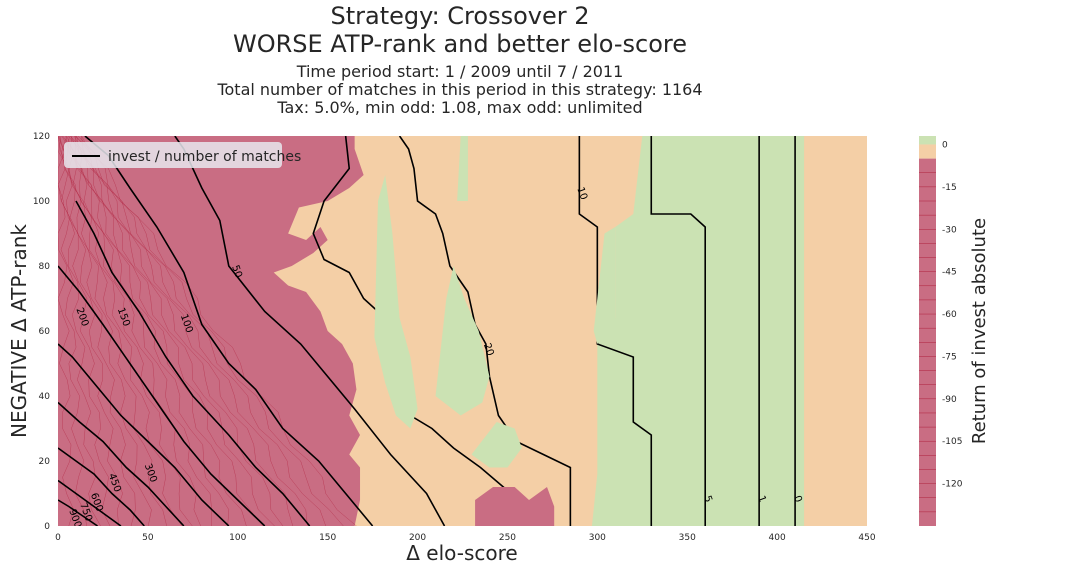  What do you see at coordinates (45, 332) in the screenshot?
I see `y-tick-label: 60` at bounding box center [45, 332].